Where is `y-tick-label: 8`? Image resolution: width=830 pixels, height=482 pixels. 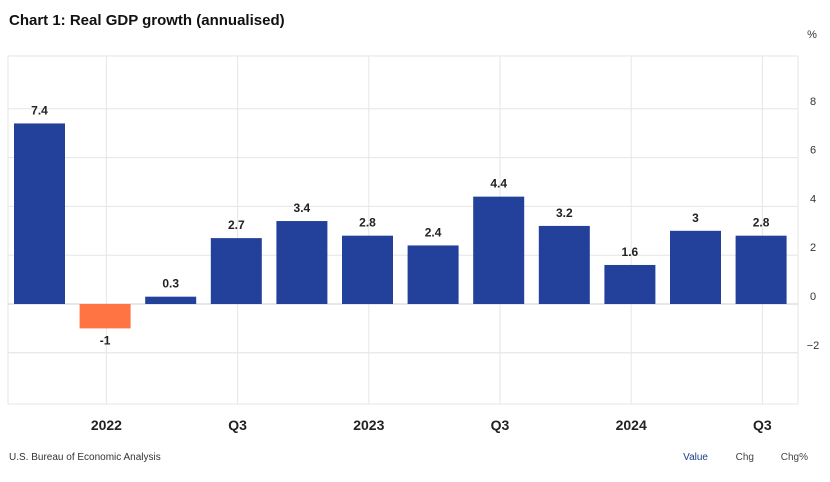
y-tick-label: 8 is located at coordinates (813, 102).